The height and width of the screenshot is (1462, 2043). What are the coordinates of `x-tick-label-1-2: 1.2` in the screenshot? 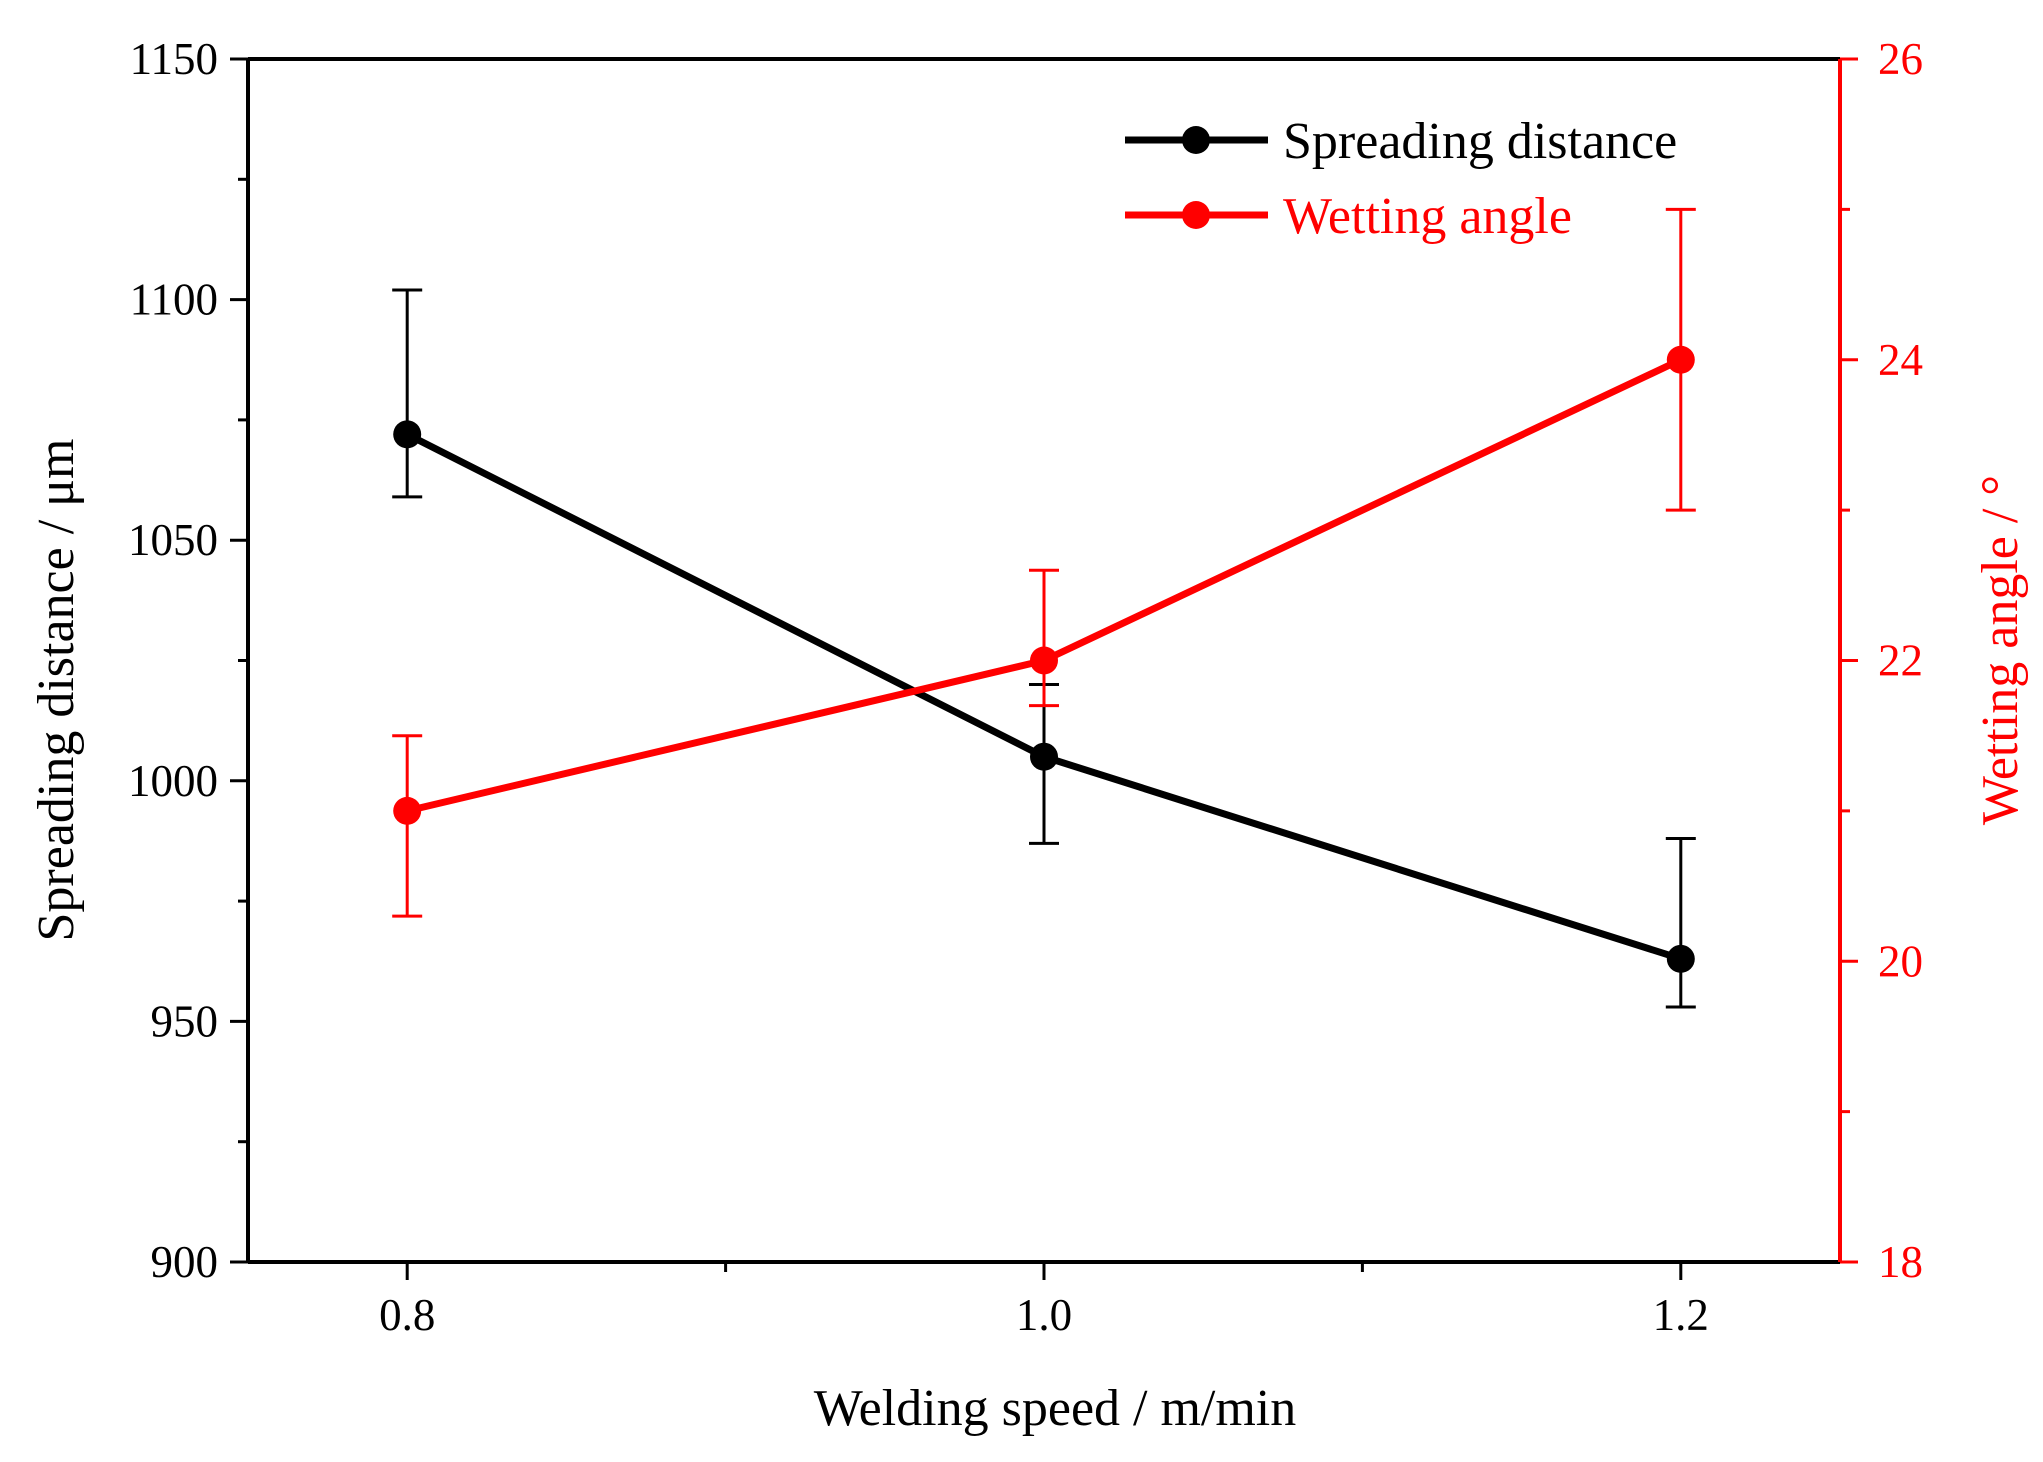 It's located at (1681, 1315).